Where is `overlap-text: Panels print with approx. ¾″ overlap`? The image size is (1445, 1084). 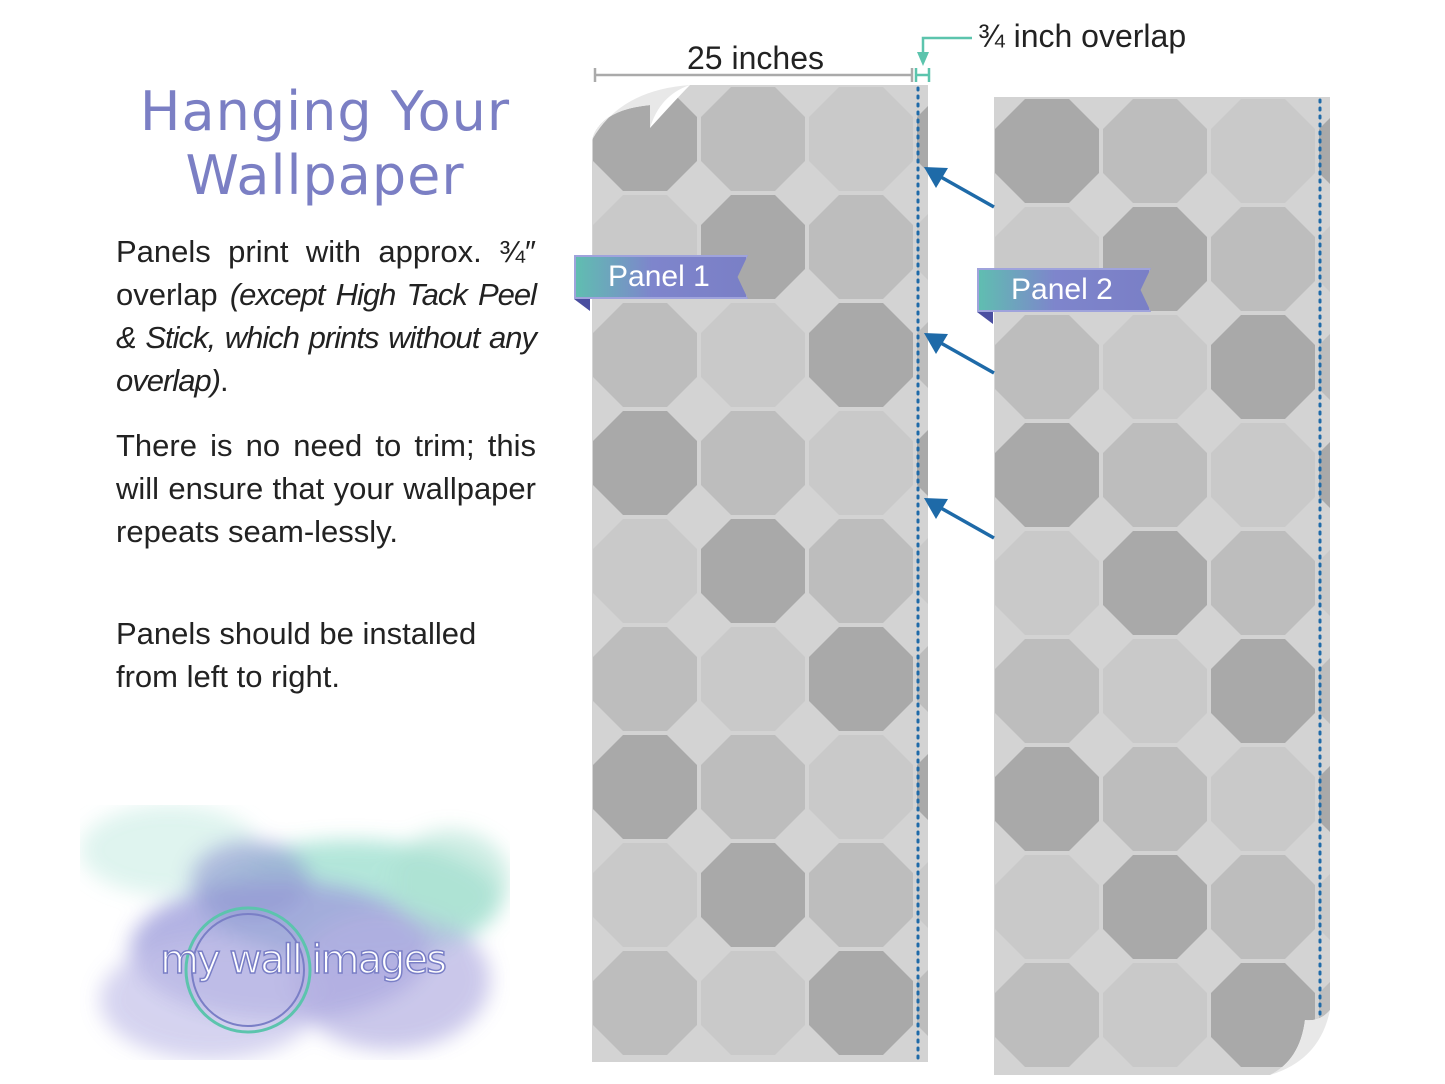
overlap-text: Panels print with approx. ¾″ overlap is located at coordinates (326, 273).